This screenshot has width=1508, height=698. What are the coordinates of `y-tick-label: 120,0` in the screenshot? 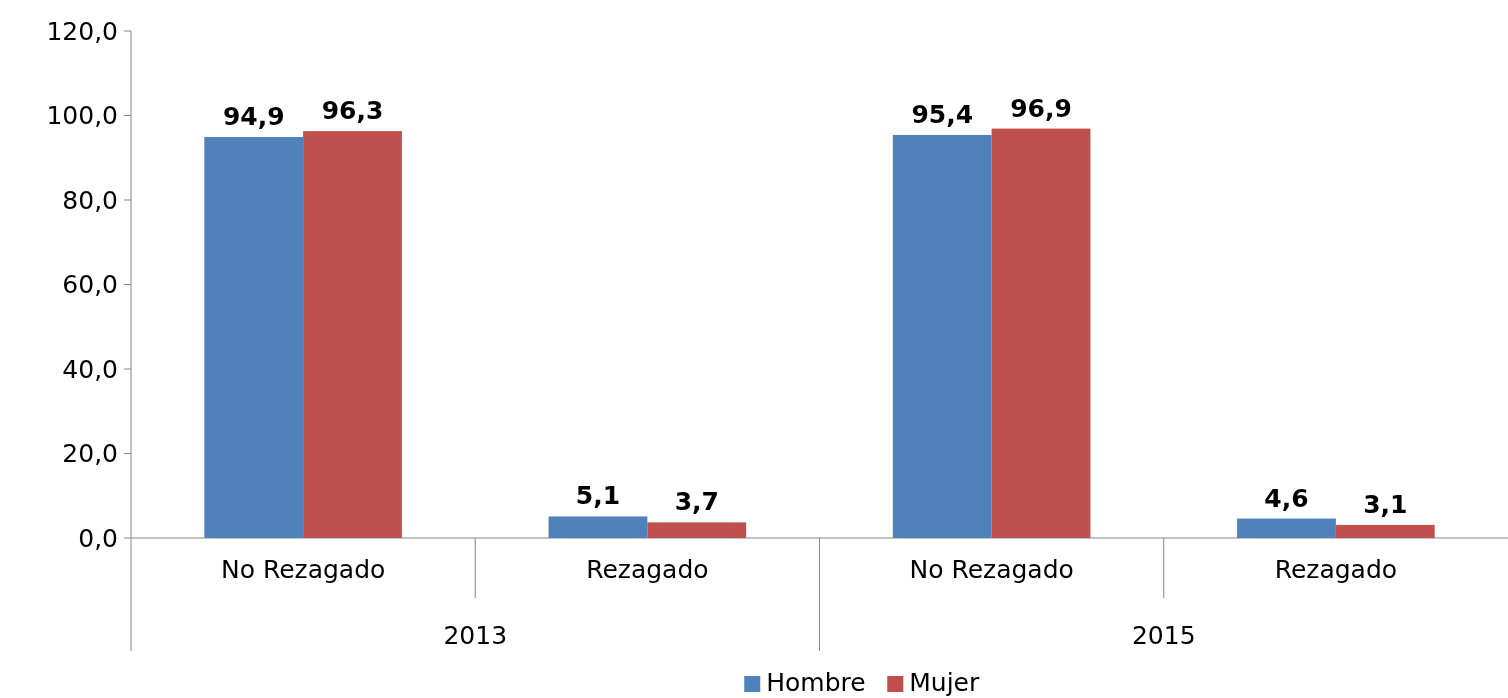 It's located at (82, 31).